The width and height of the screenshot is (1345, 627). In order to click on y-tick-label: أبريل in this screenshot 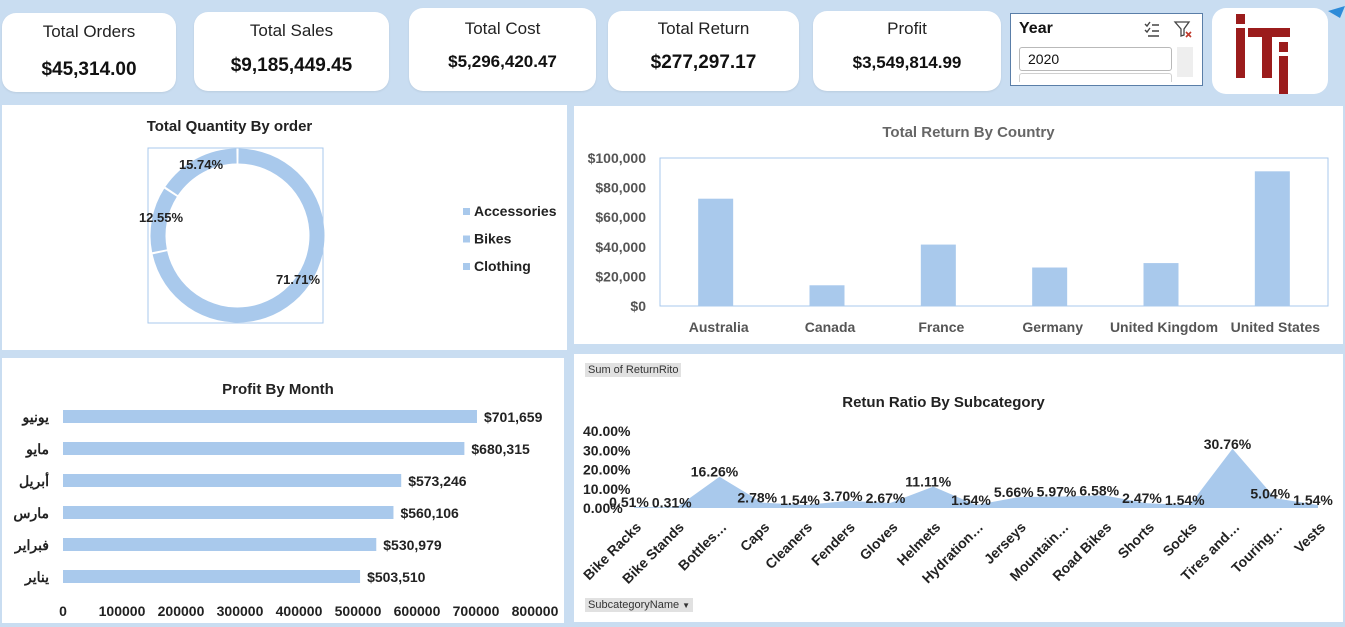, I will do `click(34, 480)`.